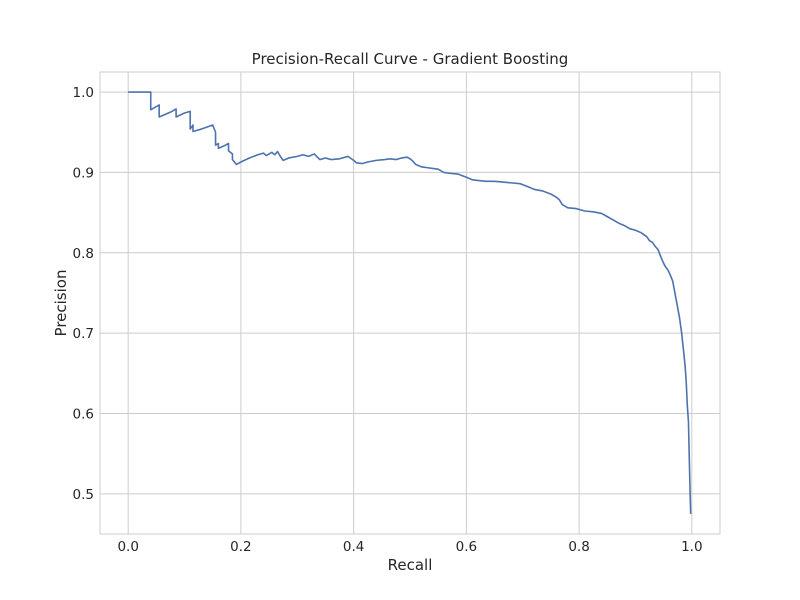 The image size is (800, 600). I want to click on y-tick-label: 0.5, so click(83, 495).